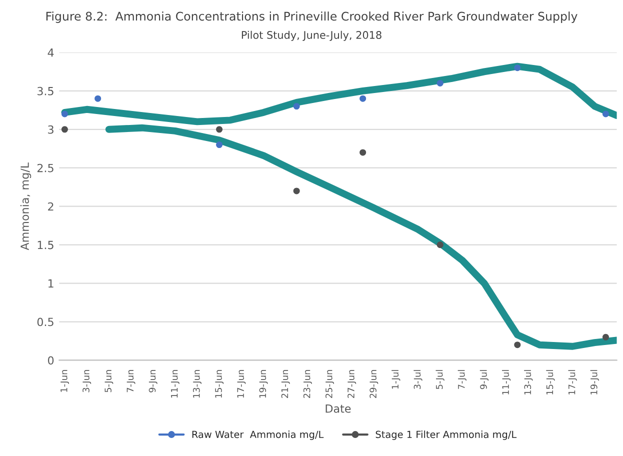  I want to click on x-tick-label: 23-Jun, so click(307, 384).